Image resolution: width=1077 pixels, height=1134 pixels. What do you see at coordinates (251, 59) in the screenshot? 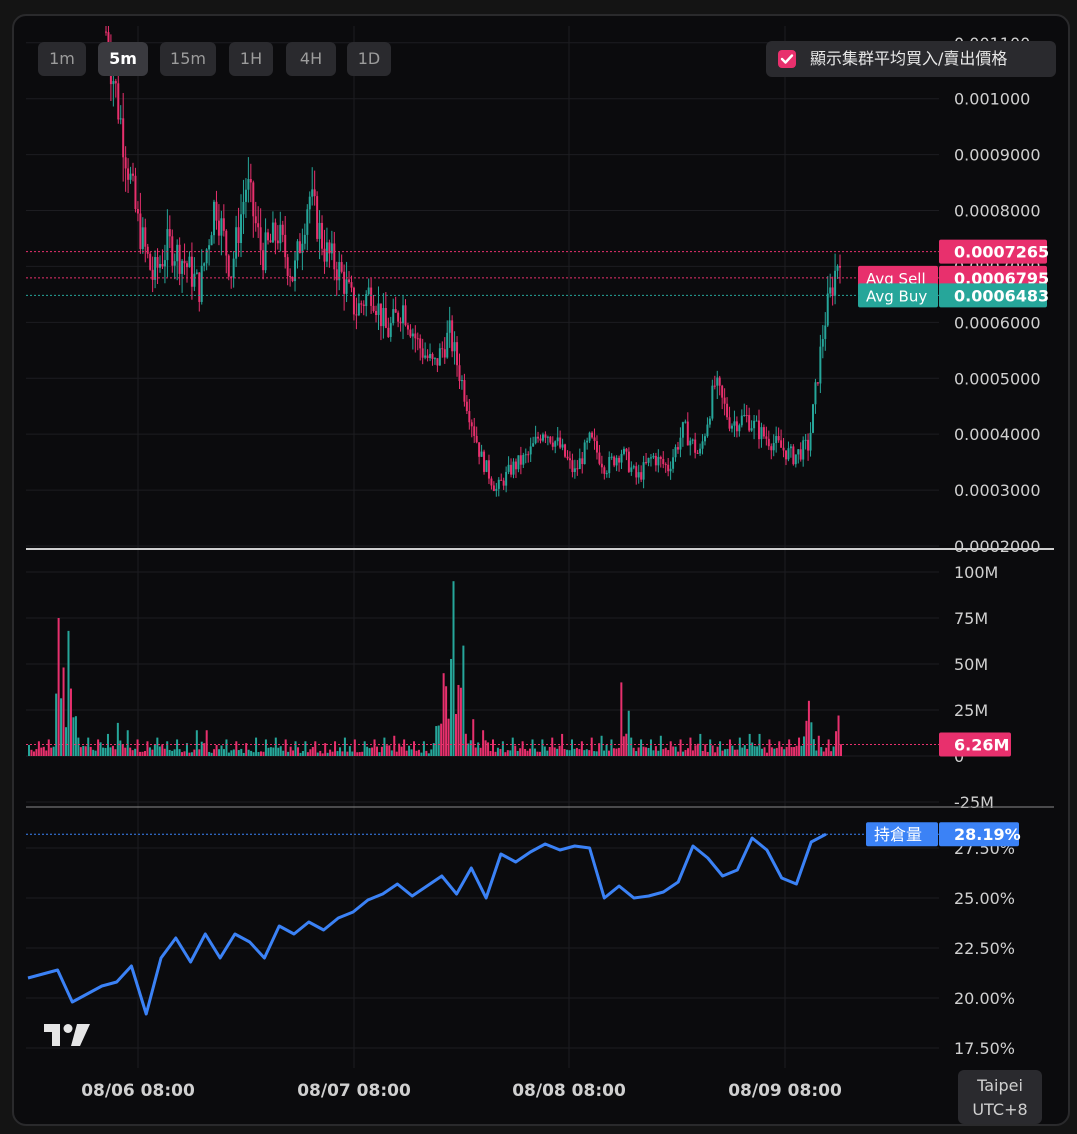
I see `timeframe-1h-button: 1H` at bounding box center [251, 59].